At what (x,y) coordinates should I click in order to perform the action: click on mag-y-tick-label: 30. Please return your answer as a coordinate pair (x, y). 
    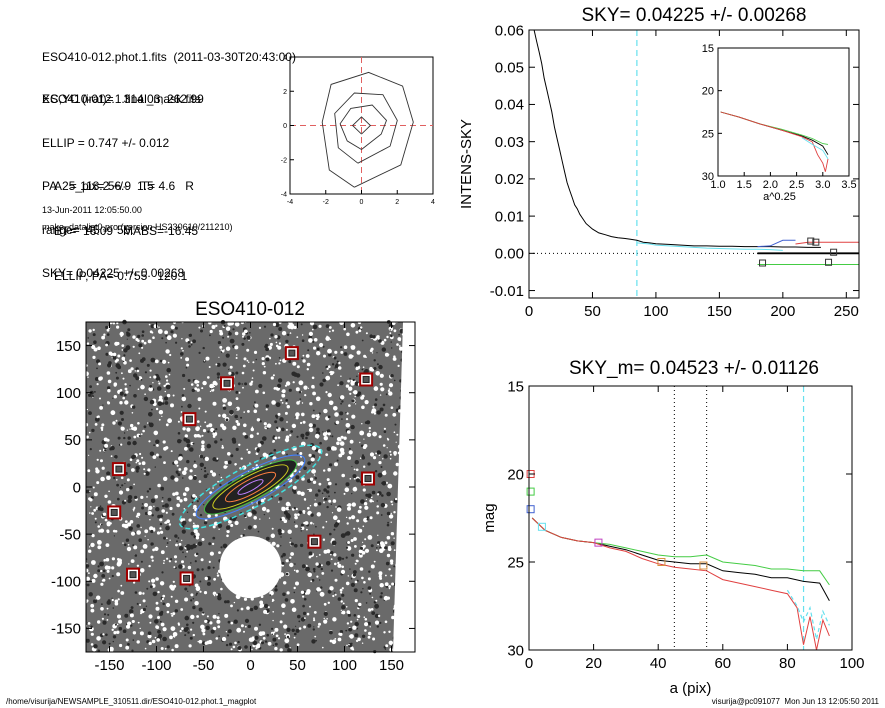
    Looking at the image, I should click on (515, 650).